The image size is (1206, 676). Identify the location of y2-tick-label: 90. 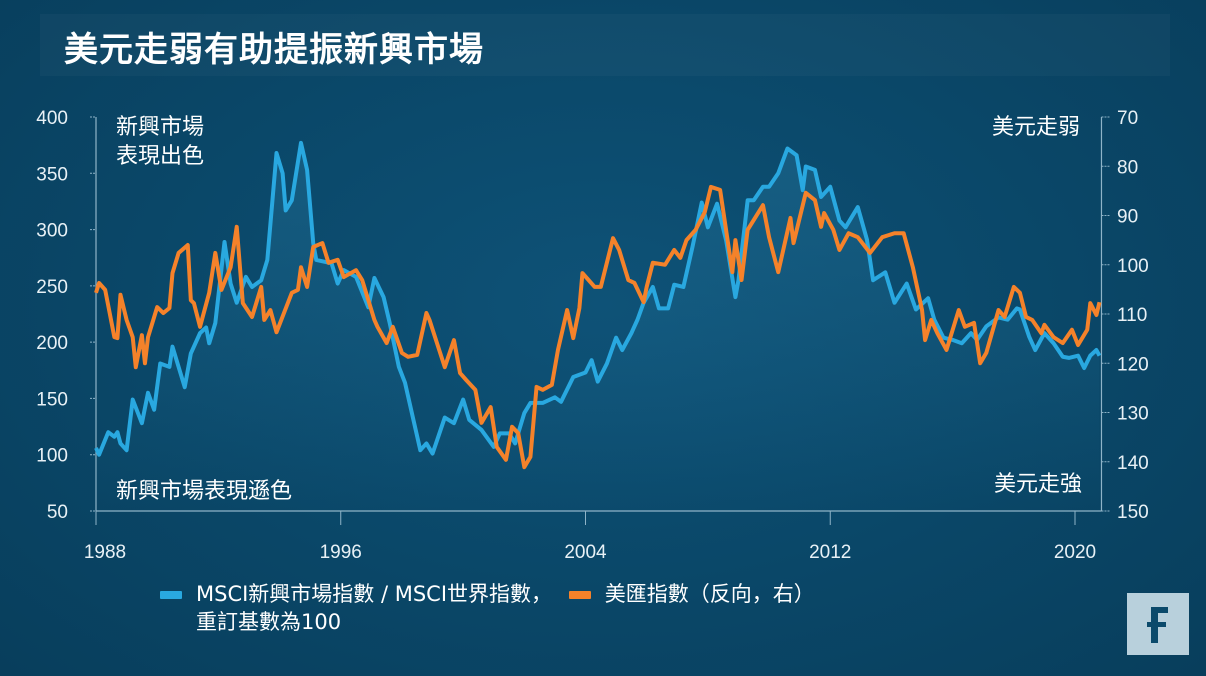
(1127, 217).